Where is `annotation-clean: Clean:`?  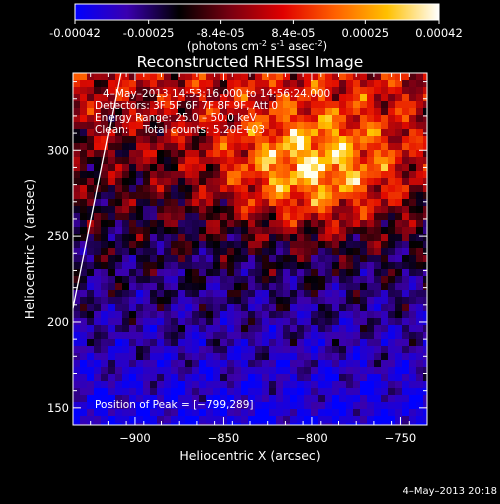
annotation-clean: Clean: is located at coordinates (111, 130).